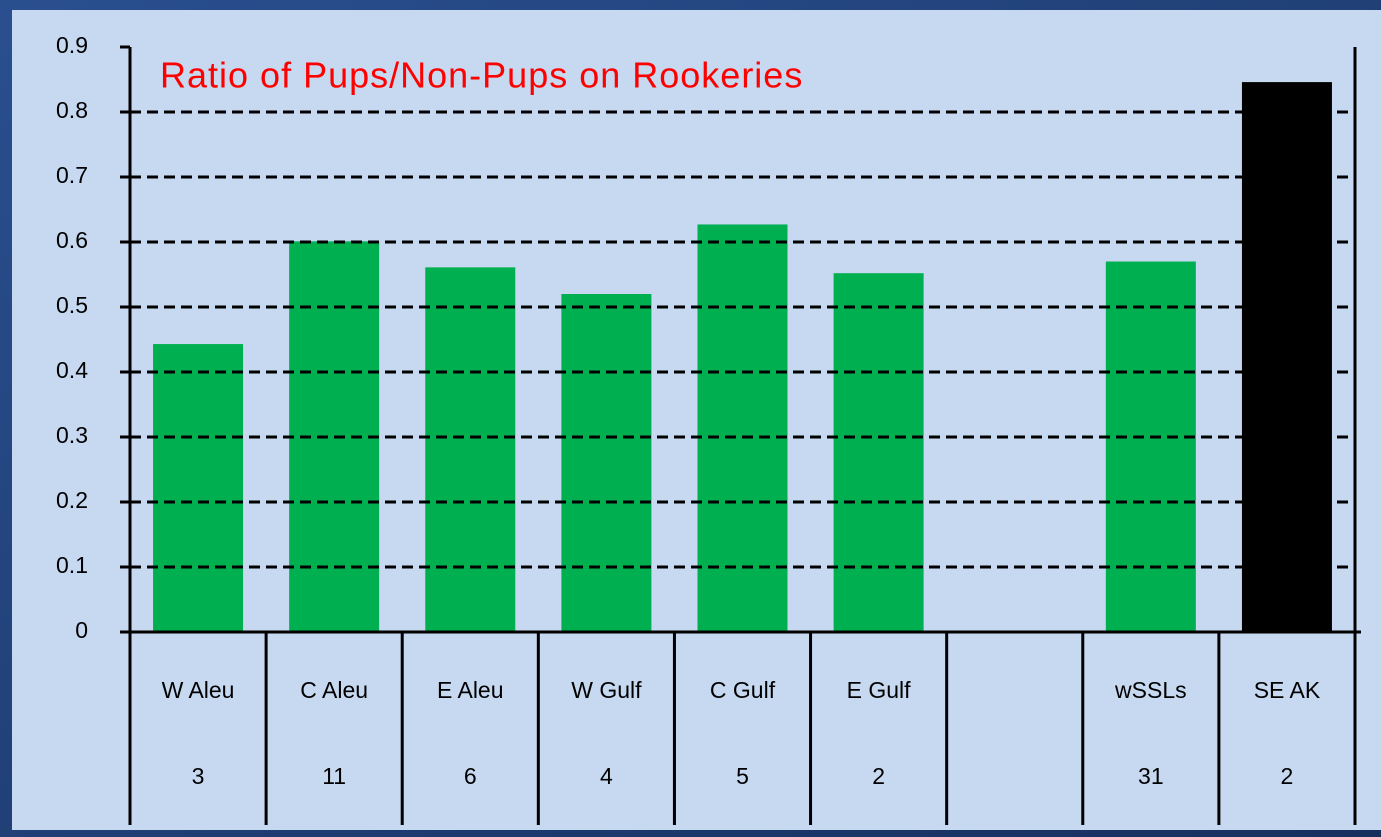 The image size is (1381, 837). What do you see at coordinates (481, 75) in the screenshot?
I see `chart-title: Ratio of Pups/Non-Pups on Rookeries` at bounding box center [481, 75].